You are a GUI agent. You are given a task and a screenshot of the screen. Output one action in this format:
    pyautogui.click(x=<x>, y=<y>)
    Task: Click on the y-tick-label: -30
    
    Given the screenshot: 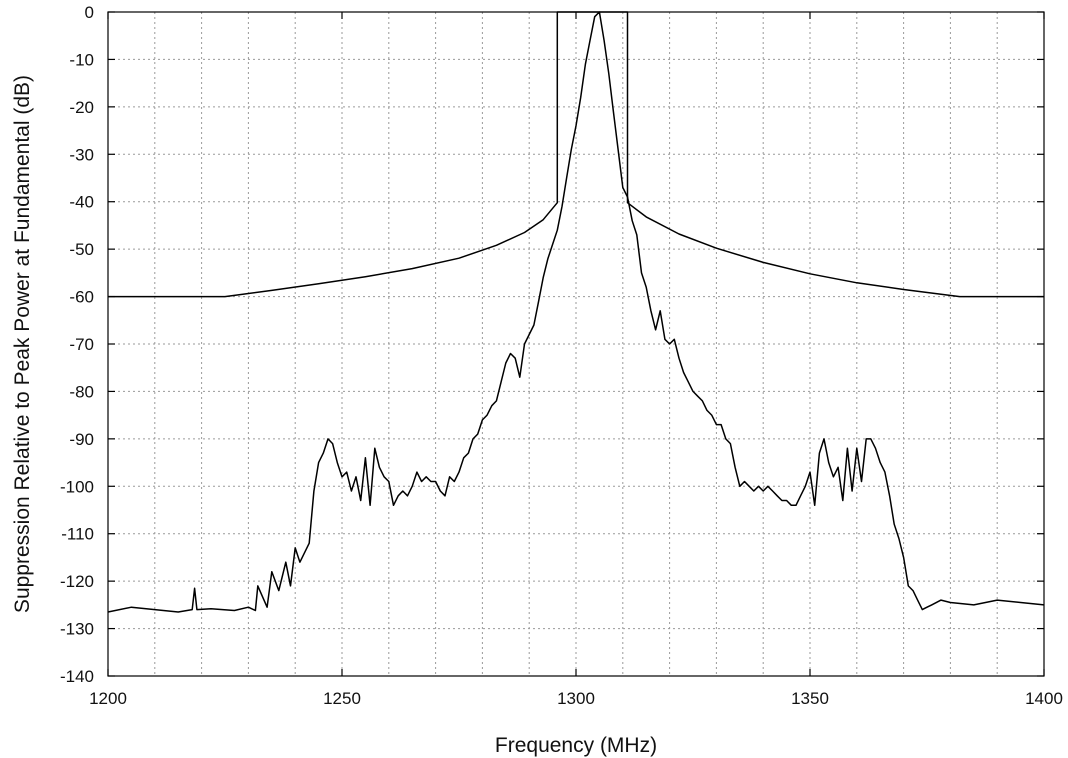 What is the action you would take?
    pyautogui.click(x=81, y=154)
    